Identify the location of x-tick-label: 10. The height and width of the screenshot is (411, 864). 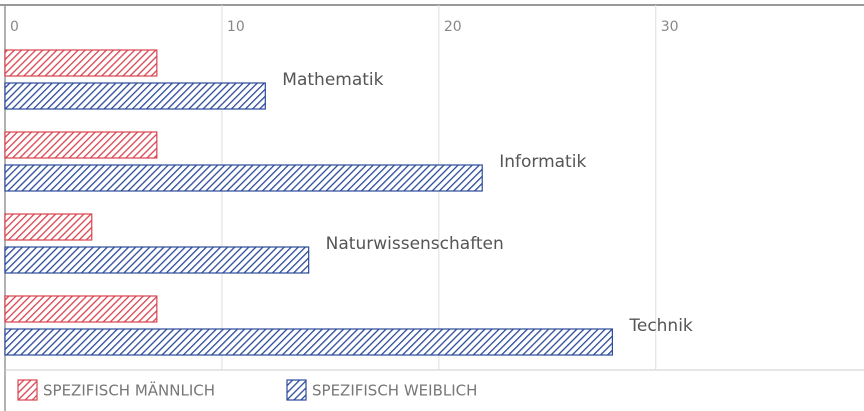
(236, 27).